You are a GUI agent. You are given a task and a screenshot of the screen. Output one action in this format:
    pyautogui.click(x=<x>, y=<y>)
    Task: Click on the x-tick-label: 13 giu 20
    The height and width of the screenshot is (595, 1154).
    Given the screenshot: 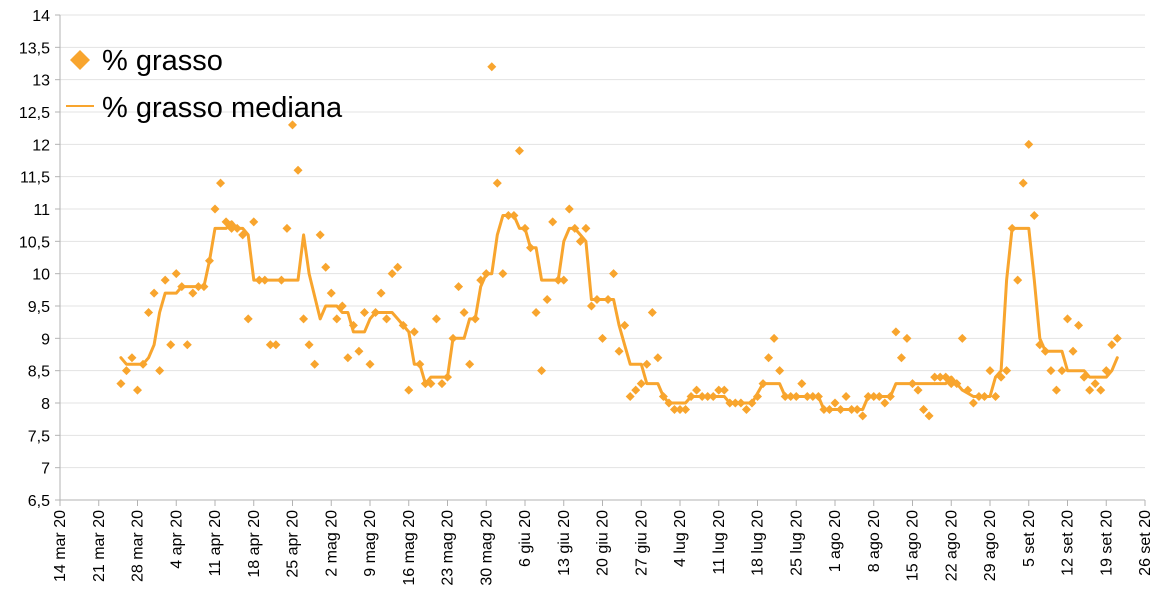 What is the action you would take?
    pyautogui.click(x=564, y=543)
    